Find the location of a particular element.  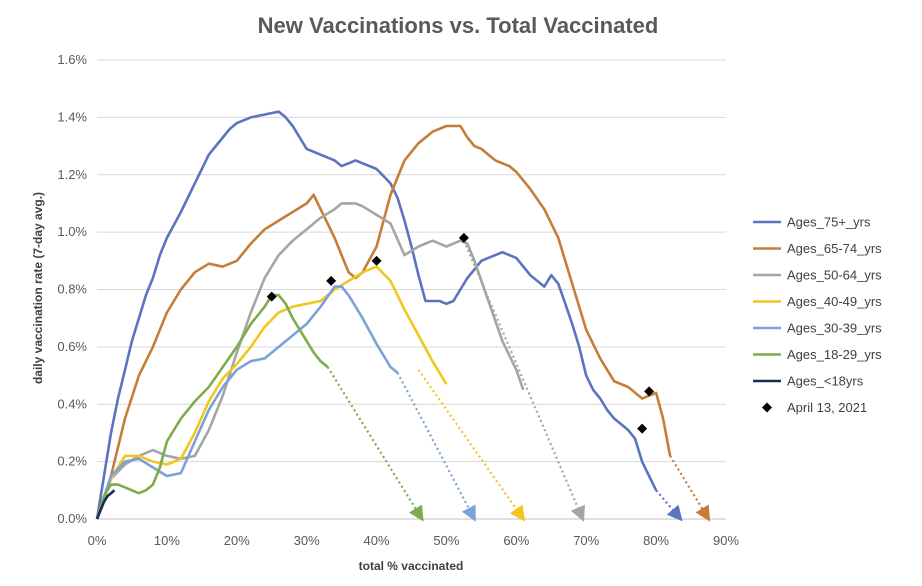

legend-label: April 13, 2021 is located at coordinates (827, 407).